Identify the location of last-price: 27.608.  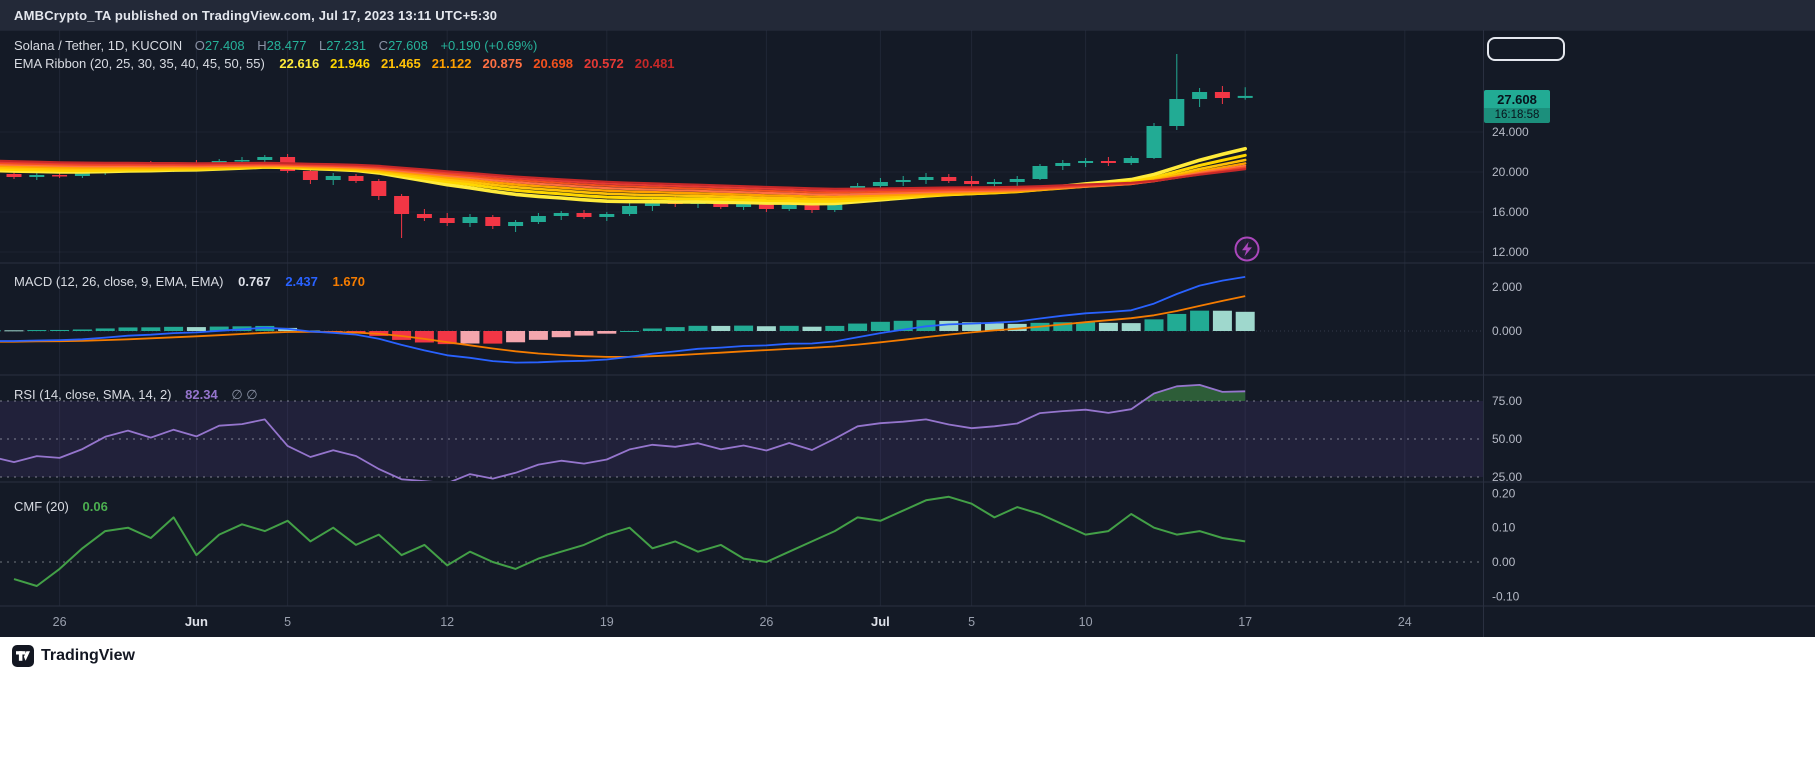
(1517, 99).